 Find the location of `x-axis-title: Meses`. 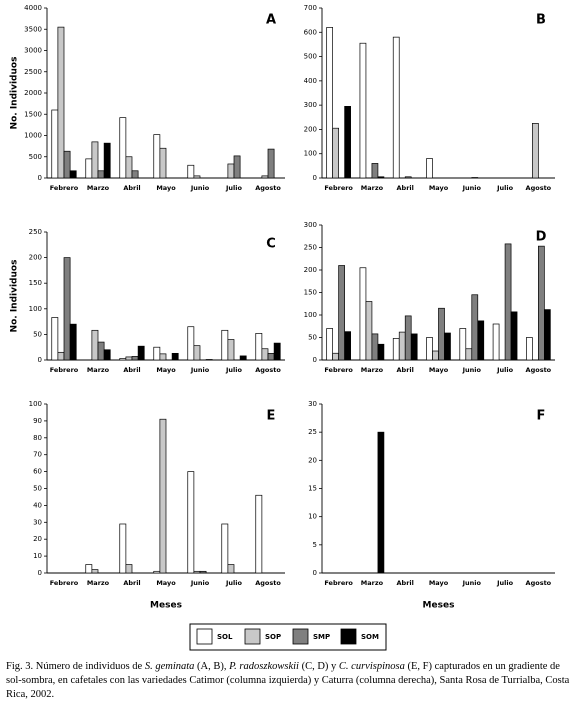

x-axis-title: Meses is located at coordinates (439, 606).